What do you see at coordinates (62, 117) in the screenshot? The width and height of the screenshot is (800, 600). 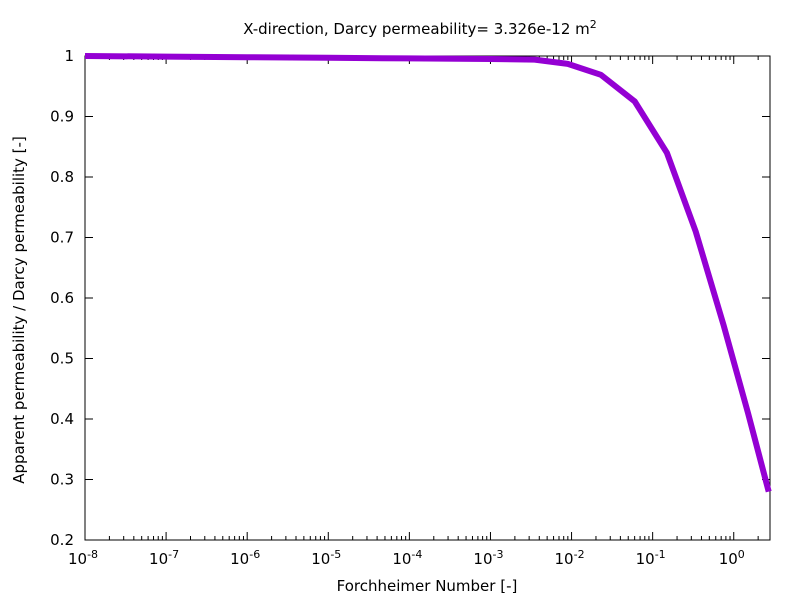 I see `y-tick-label: 0.9` at bounding box center [62, 117].